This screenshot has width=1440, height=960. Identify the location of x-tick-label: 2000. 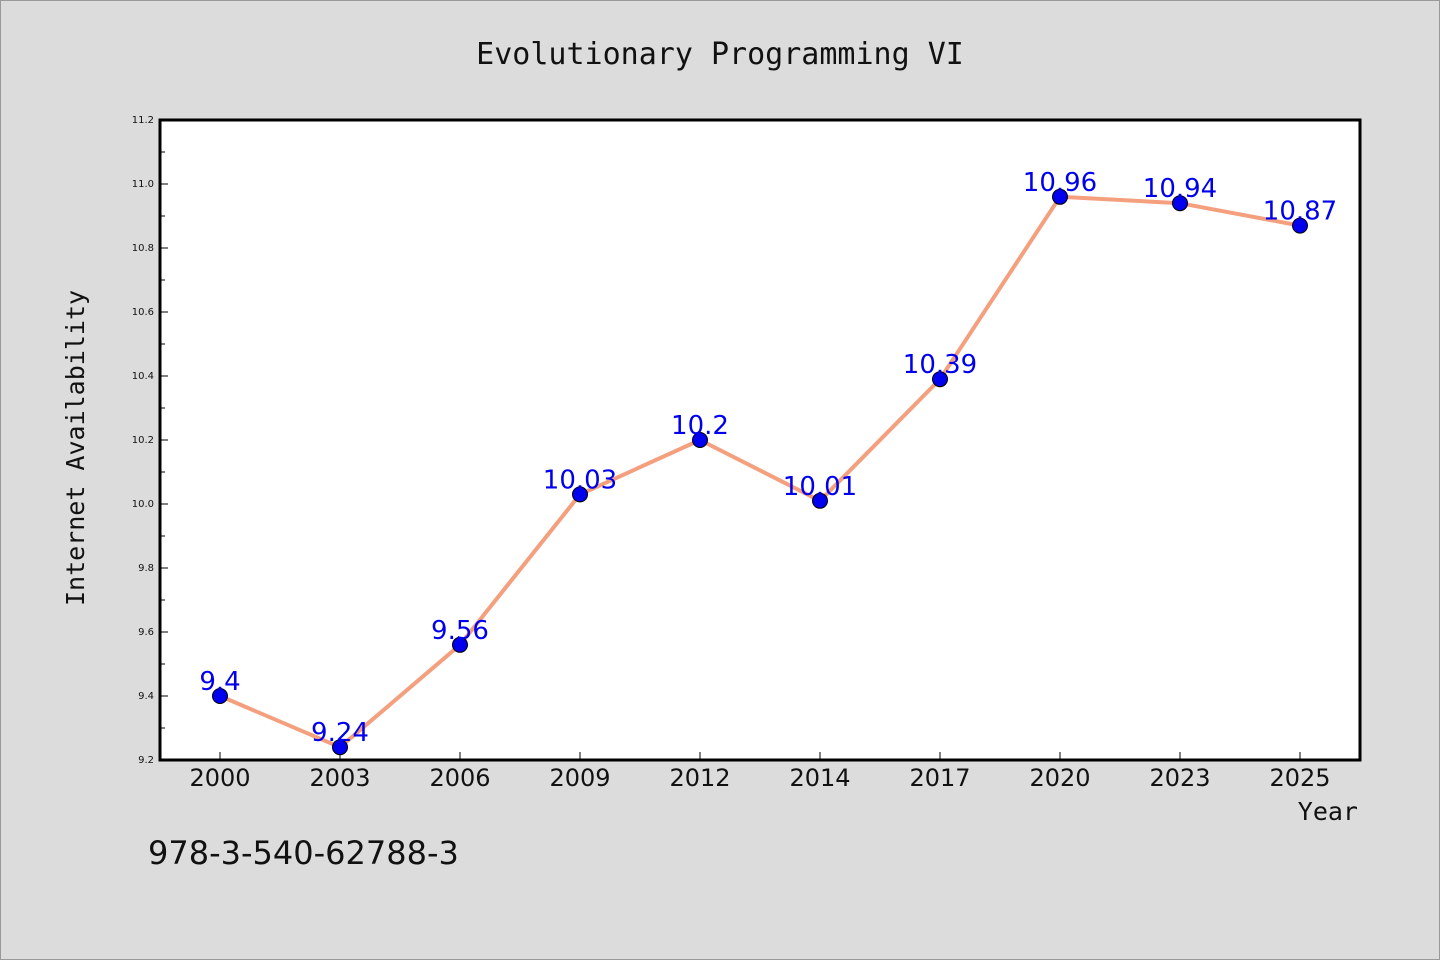
(219, 778).